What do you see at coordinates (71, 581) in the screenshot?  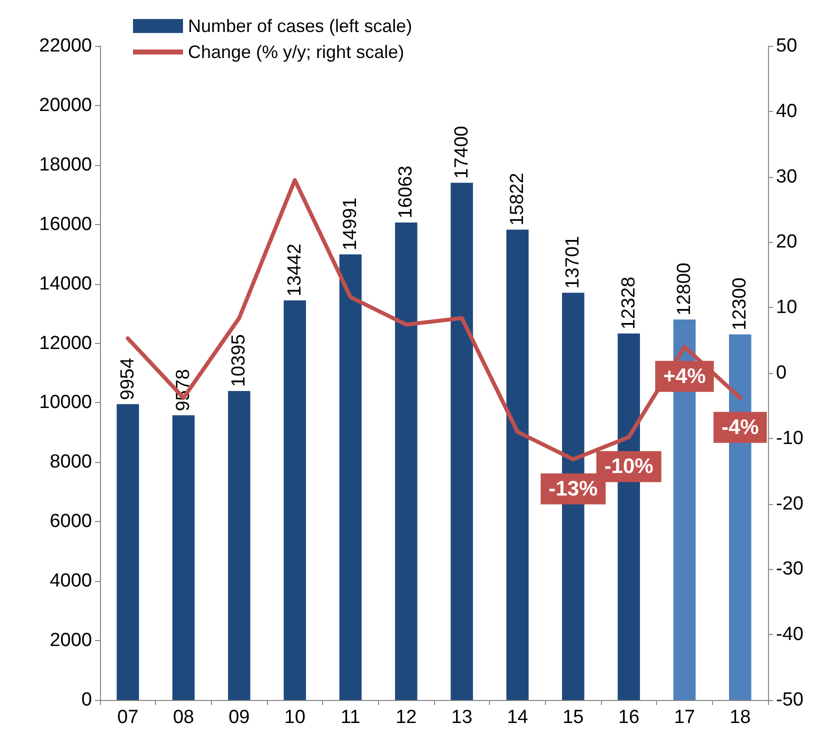 I see `y-tick-label: 4000` at bounding box center [71, 581].